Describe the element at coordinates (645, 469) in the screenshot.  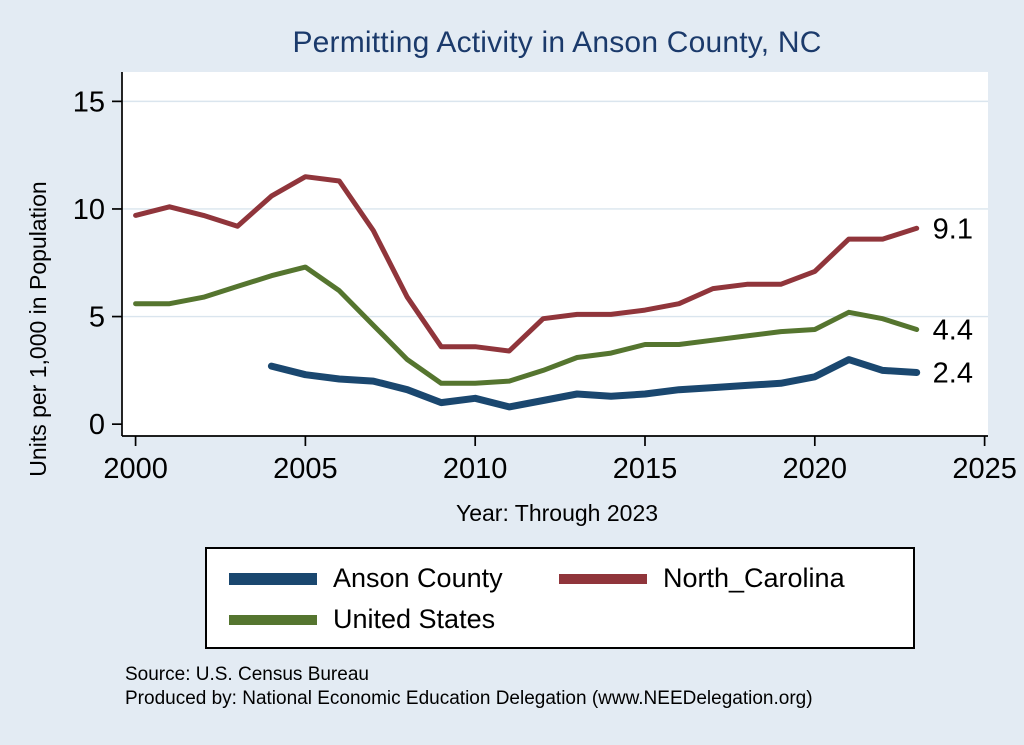
I see `svg-text: 2015` at that location.